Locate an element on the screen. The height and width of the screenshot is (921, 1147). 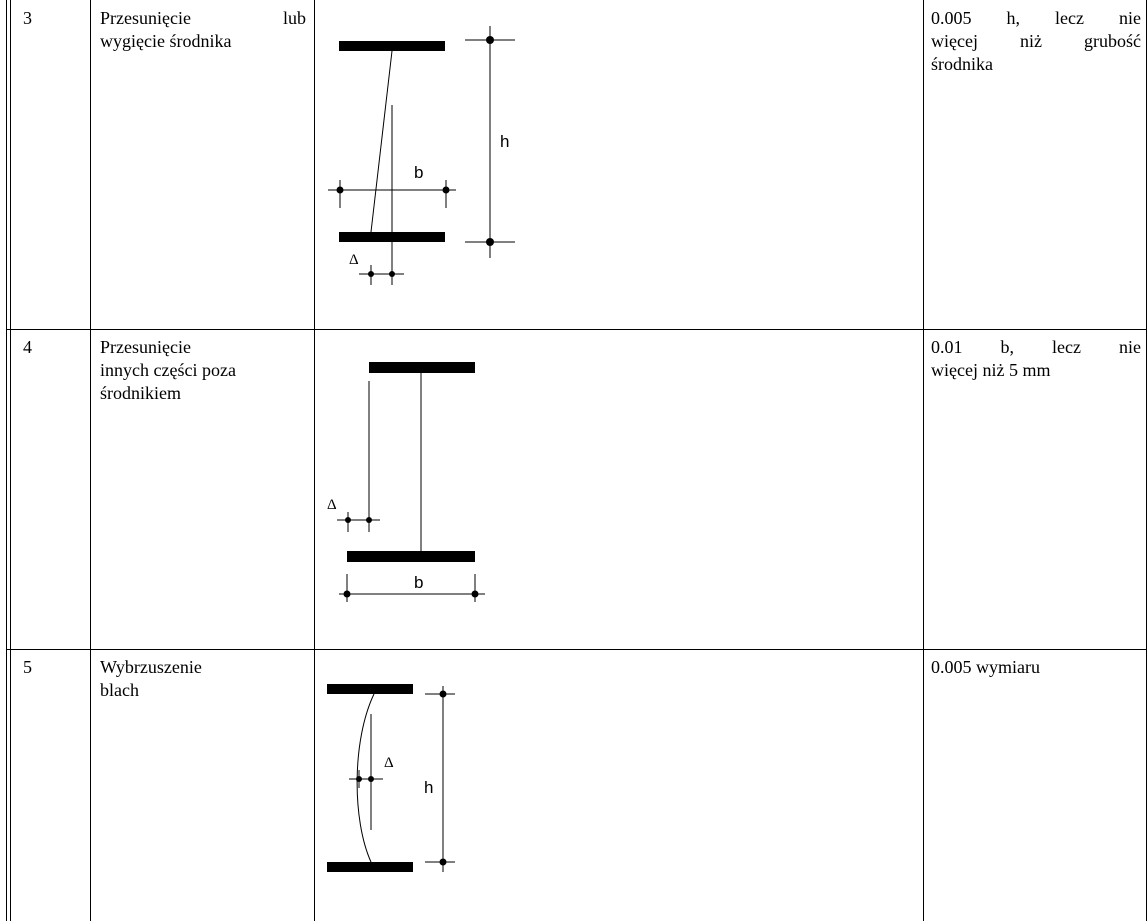
slanted-web-line is located at coordinates (381, 141).